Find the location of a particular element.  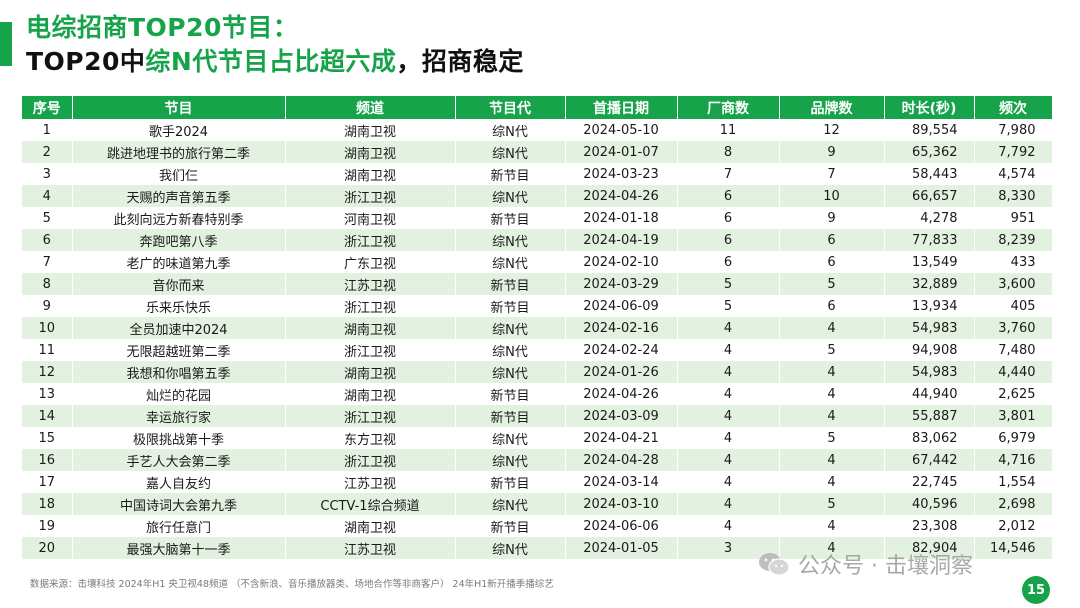

table-row: 5 此刻向远方新春特别季 河南卫视 新节目 2024-01-18 6 9 4,278 951 is located at coordinates (537, 218).